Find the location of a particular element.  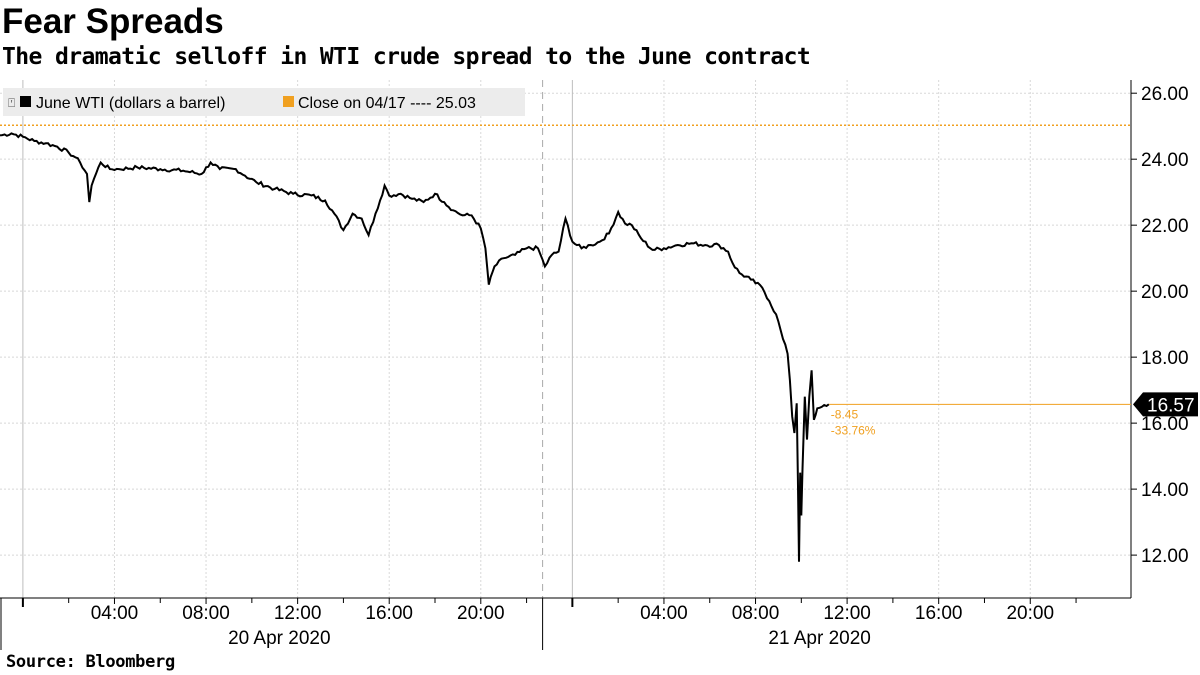

date-label: 21 Apr 2020 is located at coordinates (819, 638).